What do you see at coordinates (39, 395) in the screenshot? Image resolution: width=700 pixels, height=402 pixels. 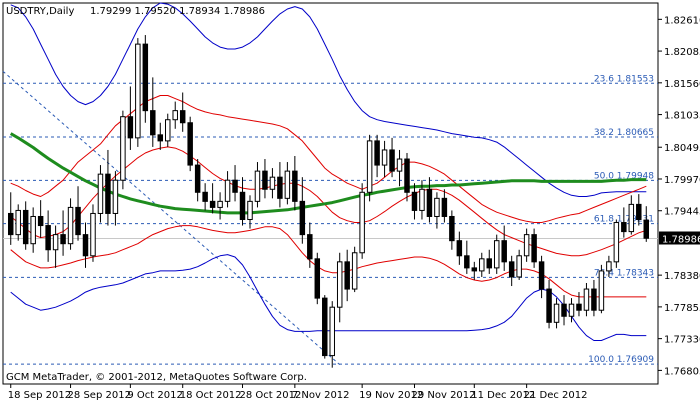 I see `x-tick-label: 18 Sep 2012` at bounding box center [39, 395].